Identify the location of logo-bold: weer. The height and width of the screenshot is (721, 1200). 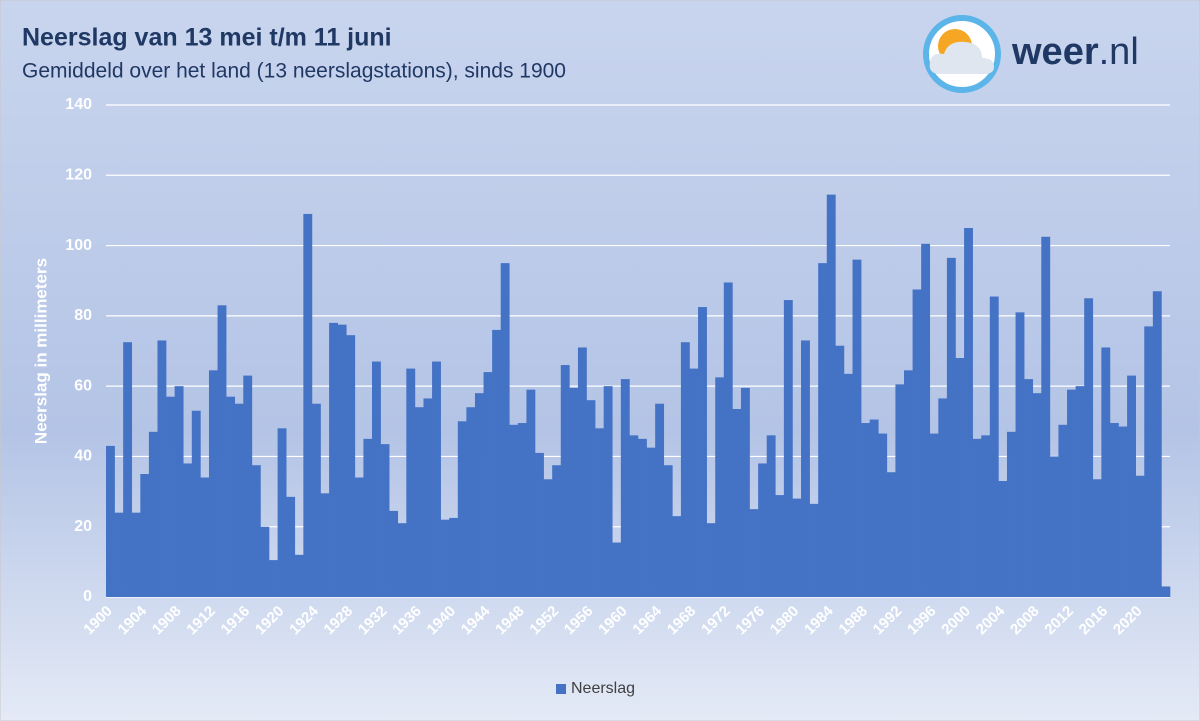
(1055, 52).